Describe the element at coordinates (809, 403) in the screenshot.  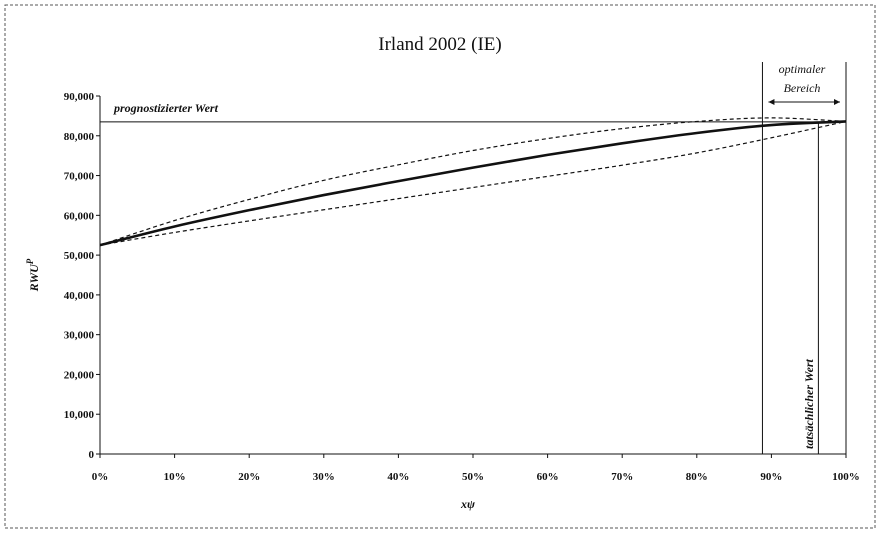
I see `annotation-actual: tatsächlicher Wert` at that location.